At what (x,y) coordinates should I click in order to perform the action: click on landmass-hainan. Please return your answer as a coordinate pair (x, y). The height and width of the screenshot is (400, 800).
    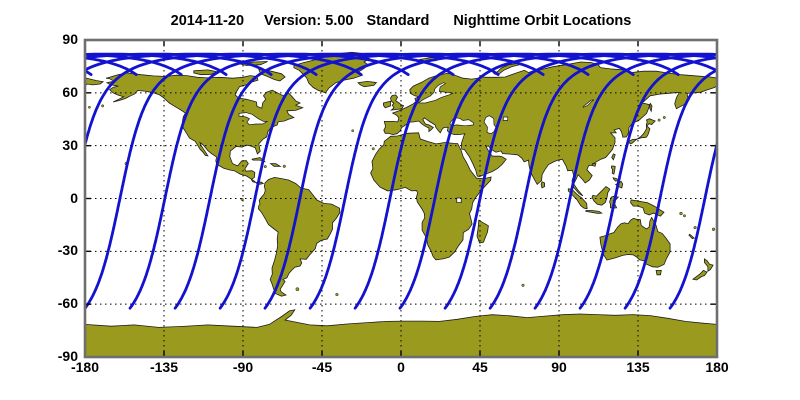
    Looking at the image, I should click on (594, 164).